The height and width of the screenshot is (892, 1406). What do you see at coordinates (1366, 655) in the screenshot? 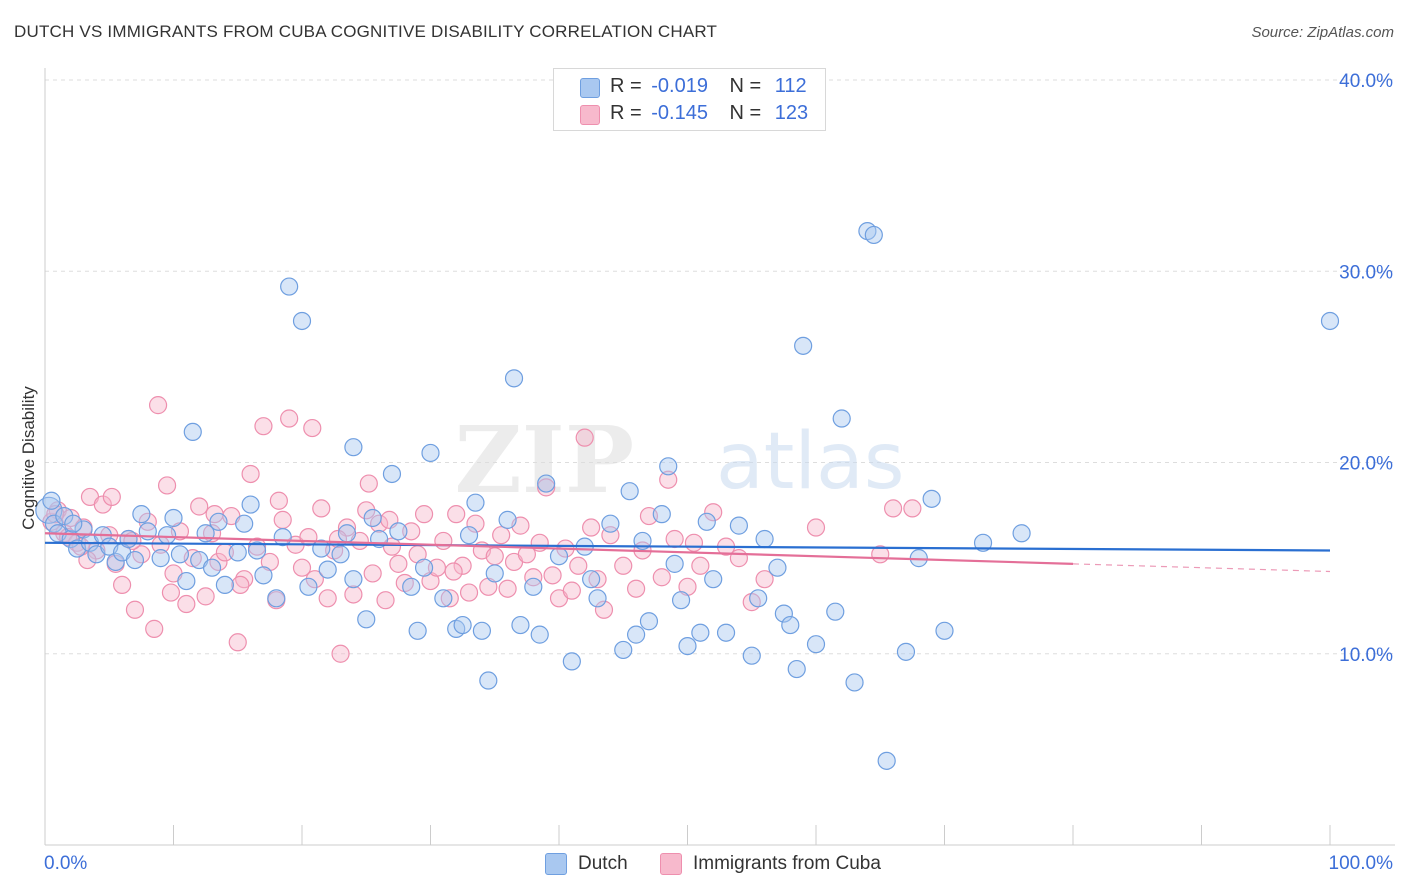
I see `y-tick-label: 10.0%` at bounding box center [1366, 655].